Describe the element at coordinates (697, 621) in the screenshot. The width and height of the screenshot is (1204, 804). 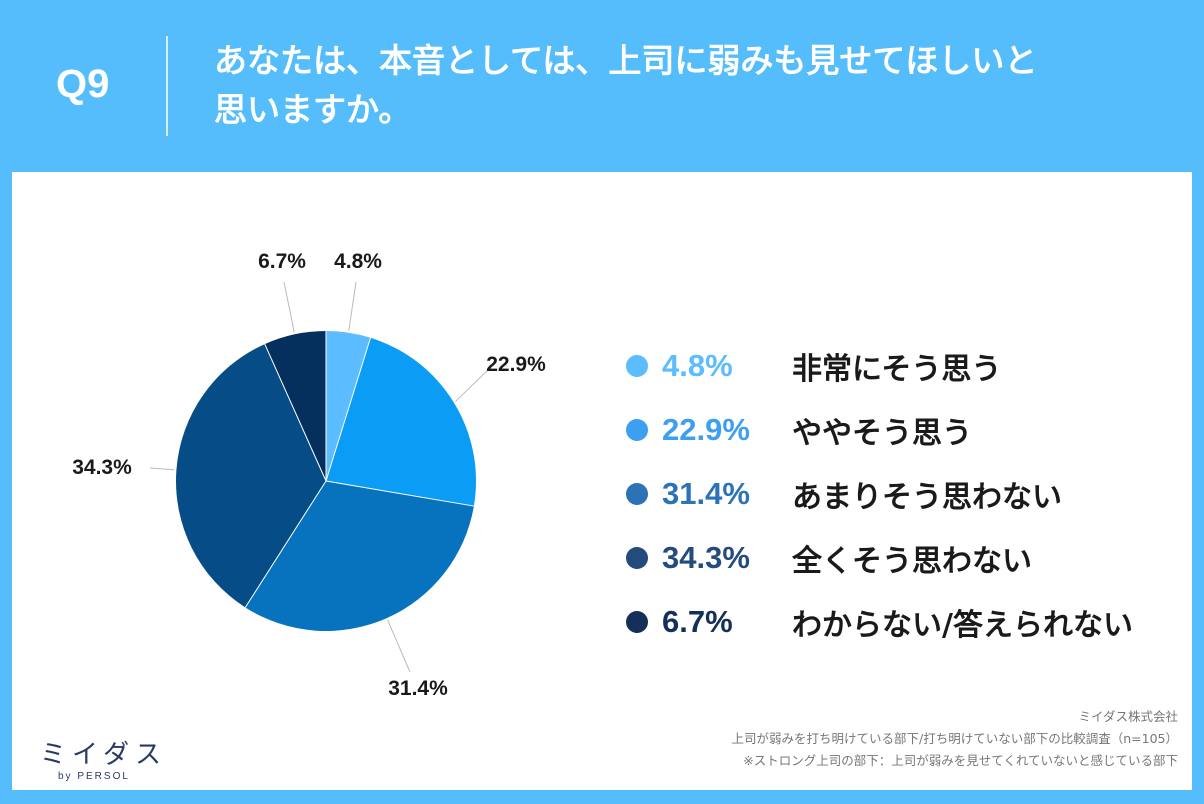
I see `legend-value: 6.7%` at that location.